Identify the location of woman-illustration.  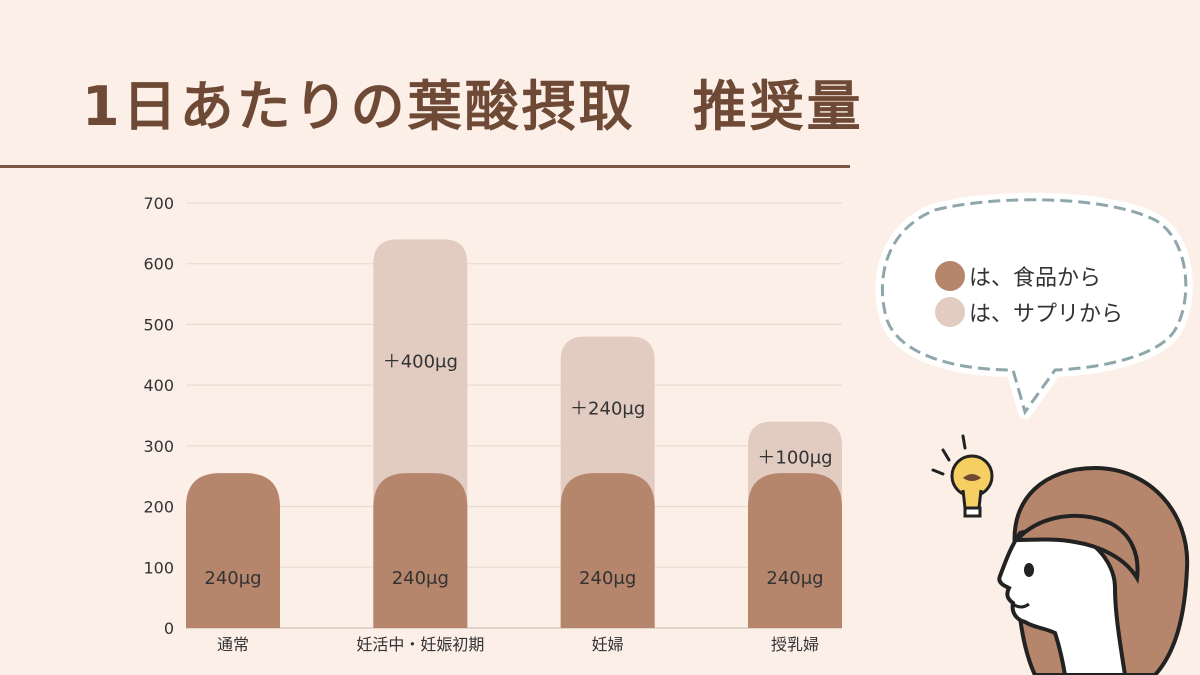
(1060, 554).